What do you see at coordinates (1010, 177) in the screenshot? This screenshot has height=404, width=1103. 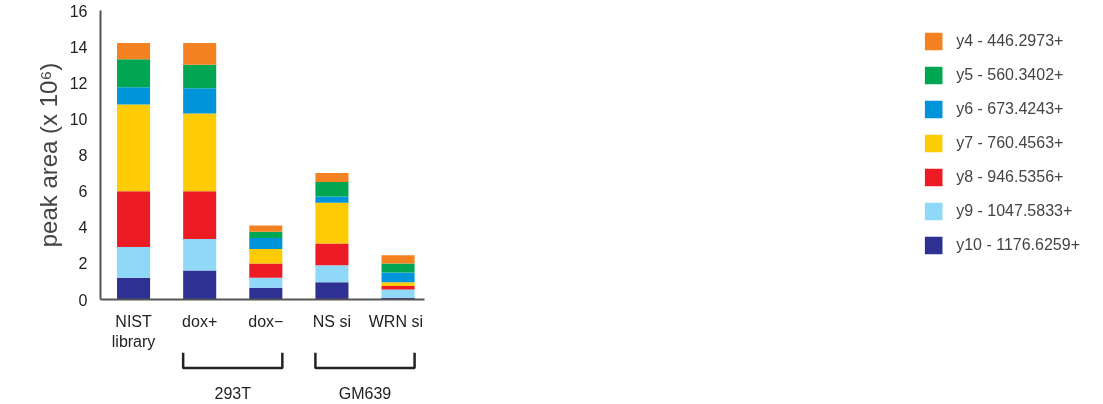 I see `legend-label: y8 - 946.5356+` at bounding box center [1010, 177].